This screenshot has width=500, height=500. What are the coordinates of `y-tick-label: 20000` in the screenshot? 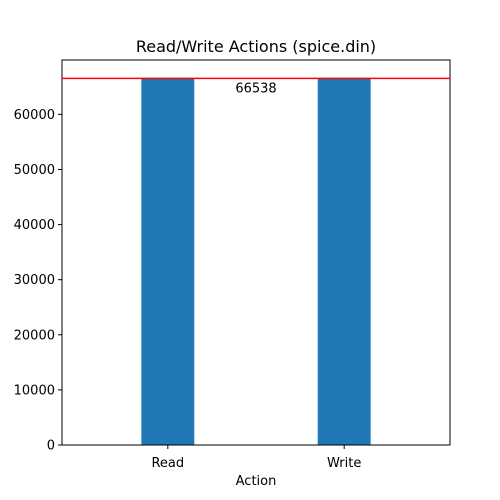 It's located at (34, 335).